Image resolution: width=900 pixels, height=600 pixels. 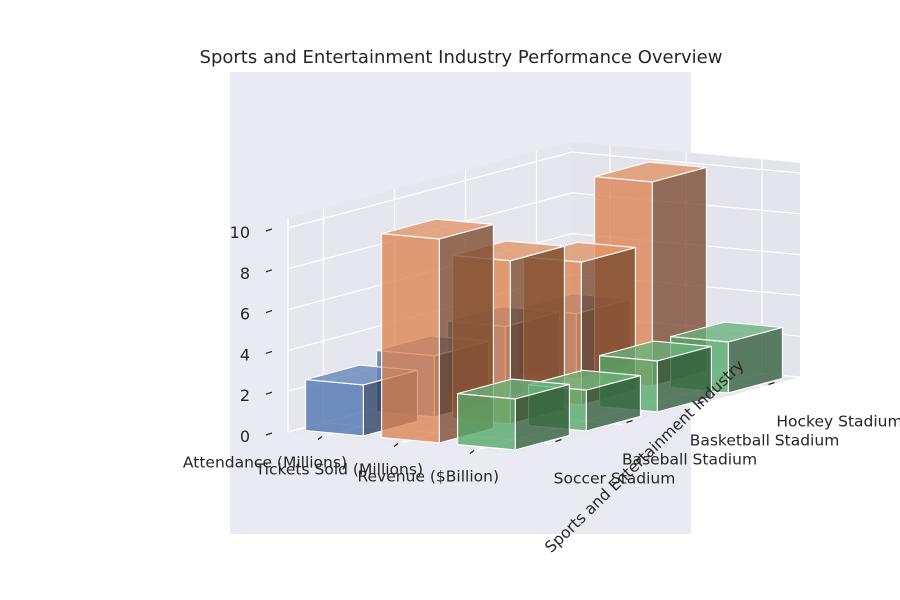 What do you see at coordinates (428, 477) in the screenshot?
I see `x-tick-label: Revenue ($Billion)` at bounding box center [428, 477].